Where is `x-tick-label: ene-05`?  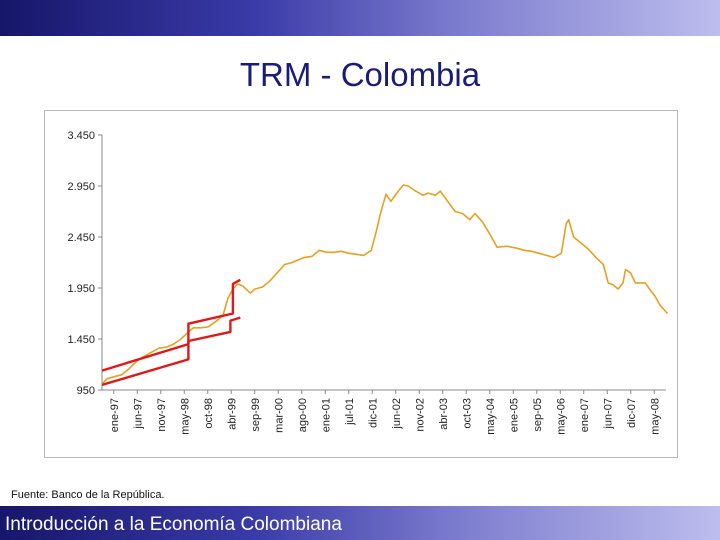
x-tick-label: ene-05 is located at coordinates (514, 415).